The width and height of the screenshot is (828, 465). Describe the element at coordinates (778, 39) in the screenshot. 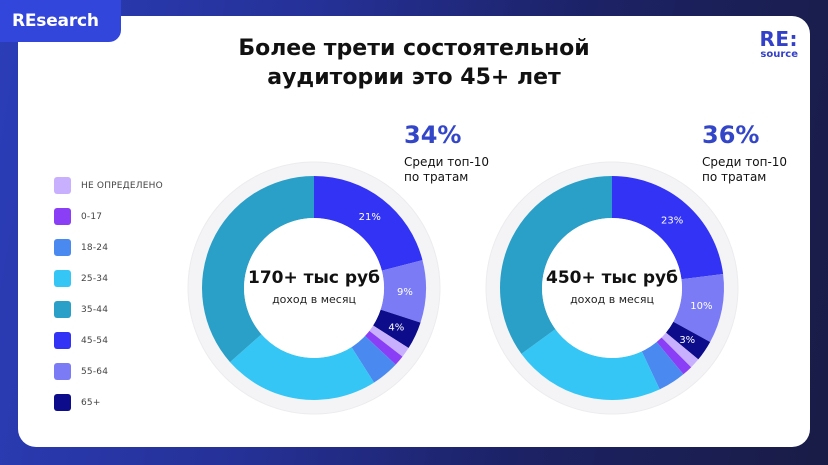

I see `logo-main: RE:` at that location.